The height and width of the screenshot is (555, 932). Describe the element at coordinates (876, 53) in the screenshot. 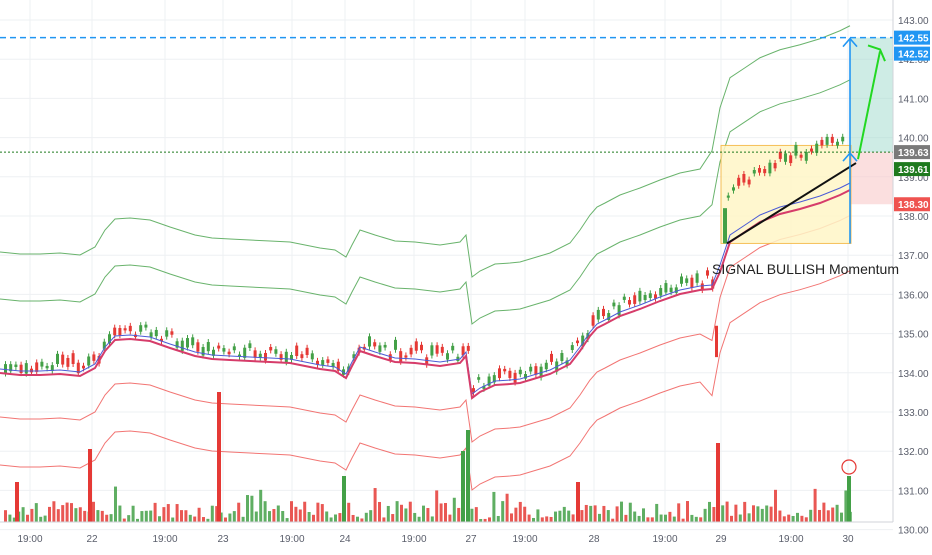

I see `arrowhead-green` at that location.